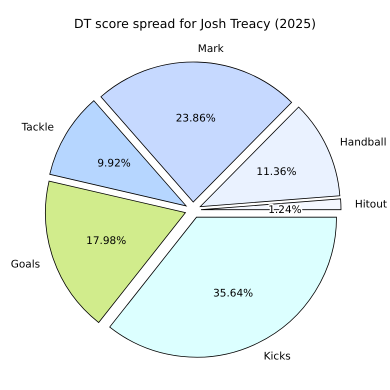  Describe the element at coordinates (276, 172) in the screenshot. I see `data-label: 11.36%` at that location.